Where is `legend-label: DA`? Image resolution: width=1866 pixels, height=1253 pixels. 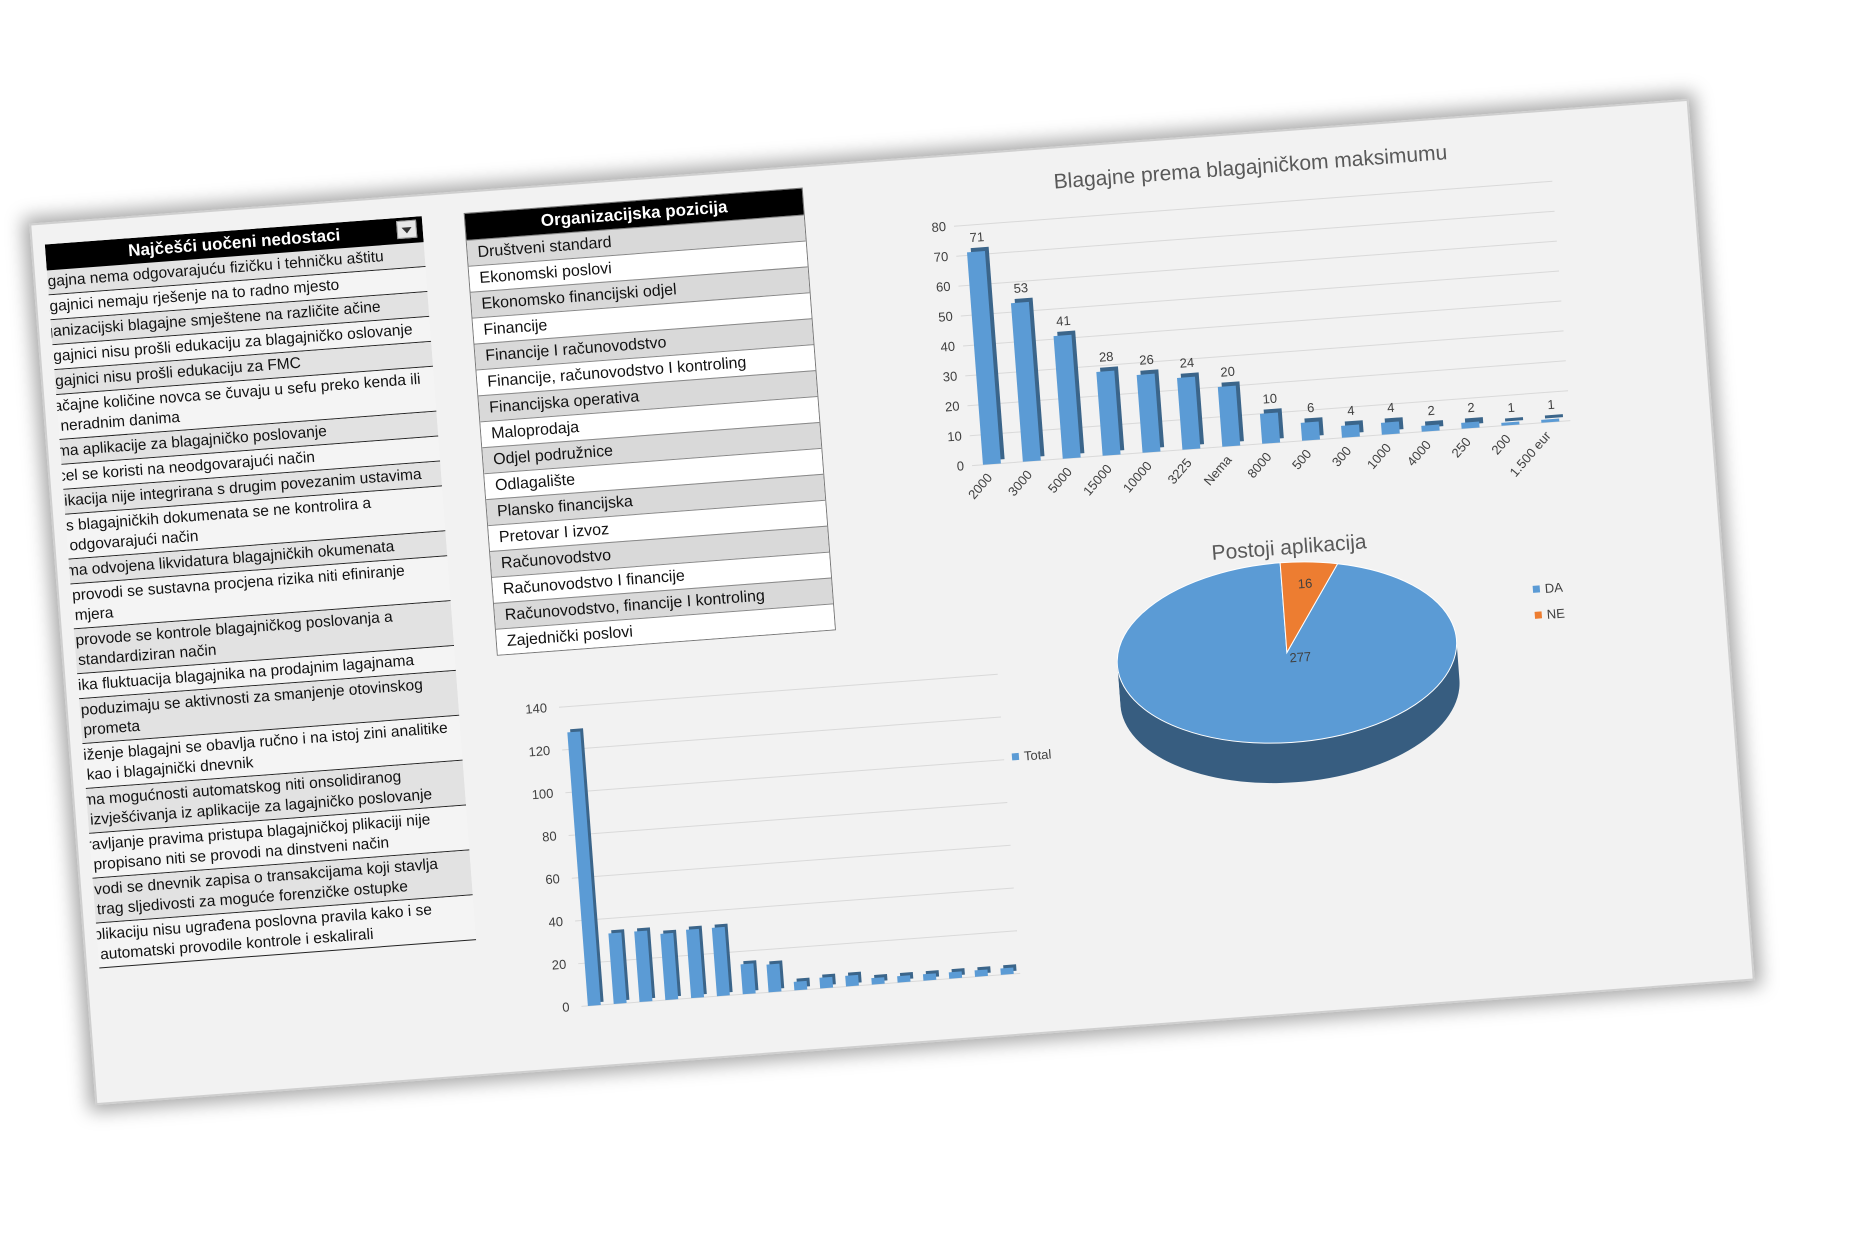 legend-label: DA is located at coordinates (1553, 588).